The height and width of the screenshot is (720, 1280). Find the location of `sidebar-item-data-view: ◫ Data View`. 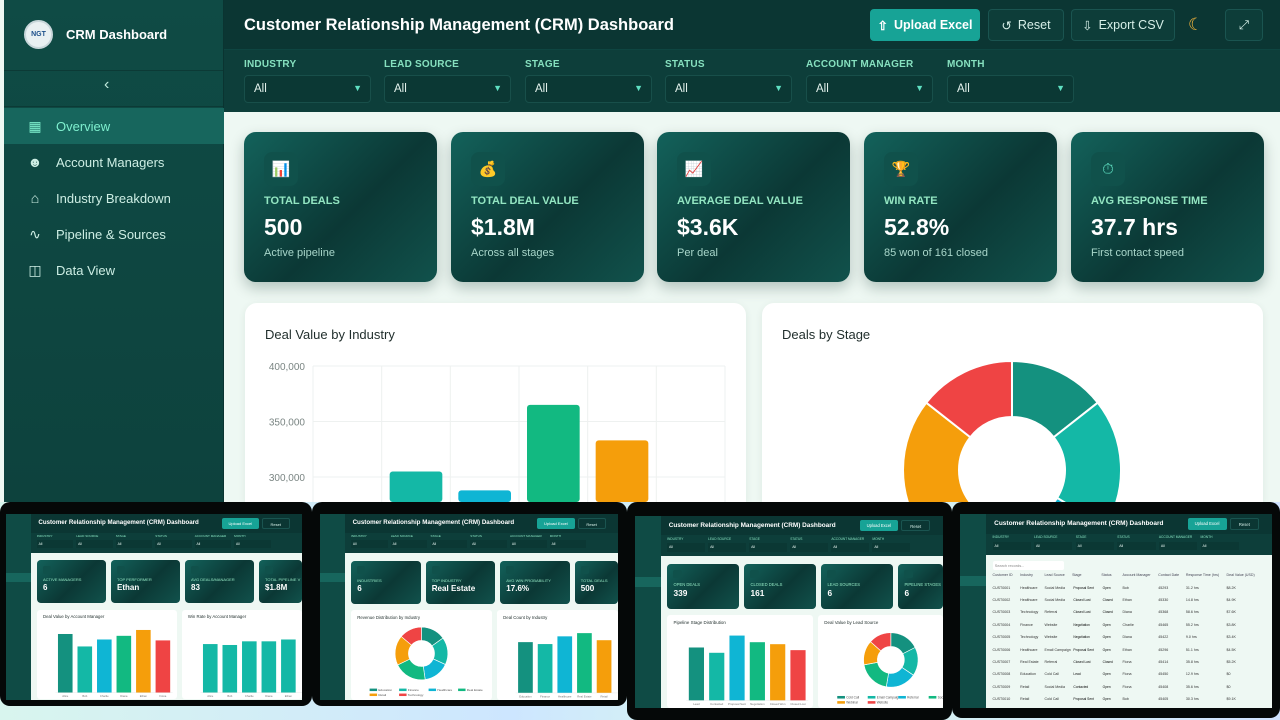

sidebar-item-data-view: ◫ Data View is located at coordinates (114, 270).